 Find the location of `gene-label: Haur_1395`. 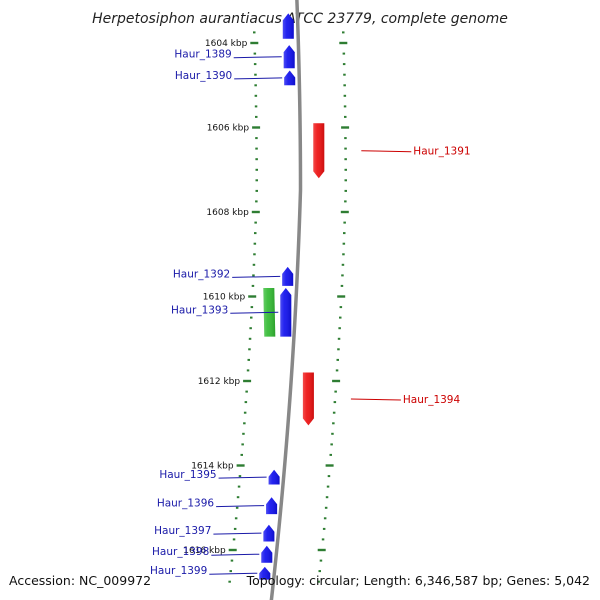

gene-label: Haur_1395 is located at coordinates (187, 475).